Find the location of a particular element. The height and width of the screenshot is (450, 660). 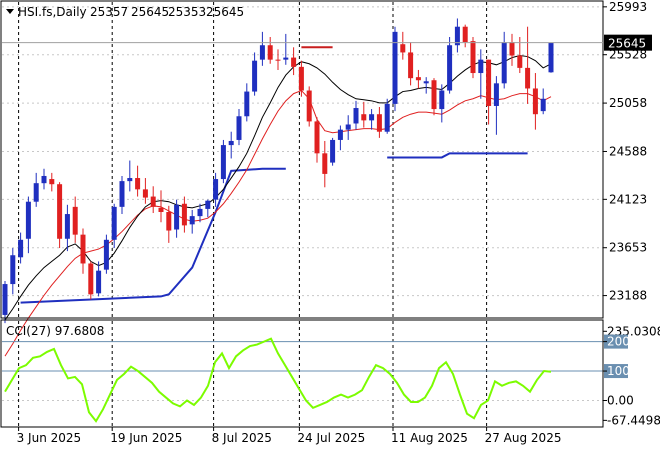

cci-title: CCI(27) 97.6808 is located at coordinates (55, 331).